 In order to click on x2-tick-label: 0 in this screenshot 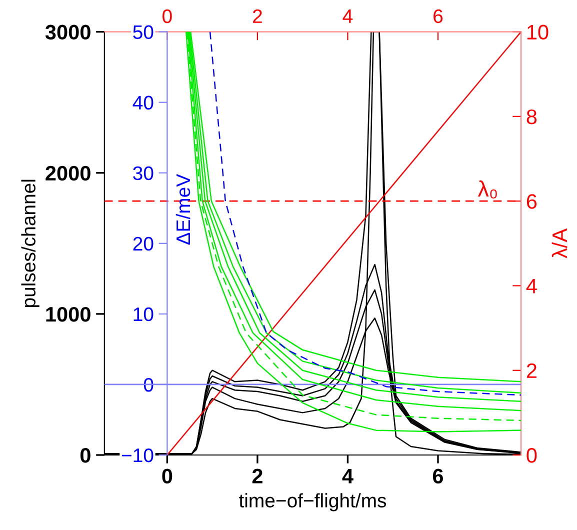, I will do `click(167, 476)`.